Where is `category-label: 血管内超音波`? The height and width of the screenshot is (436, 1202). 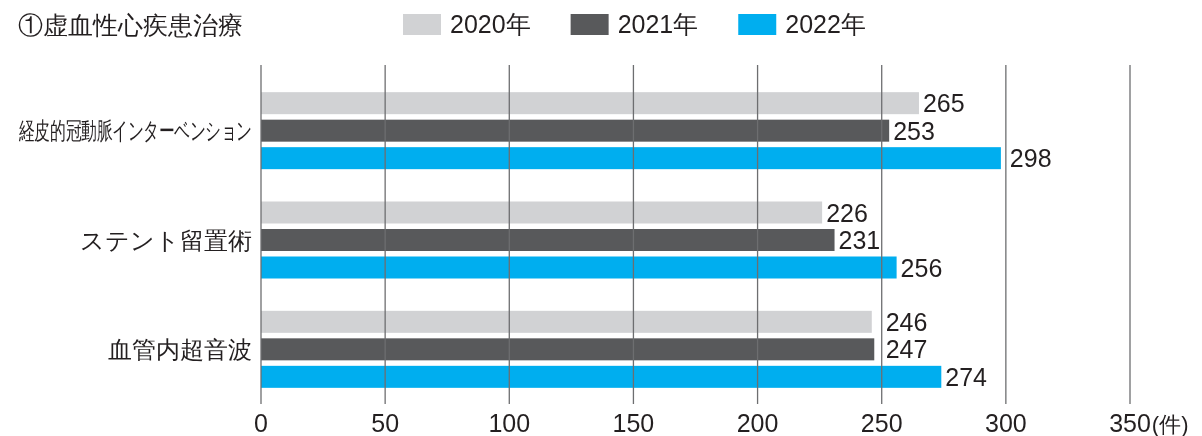 category-label: 血管内超音波 is located at coordinates (180, 349).